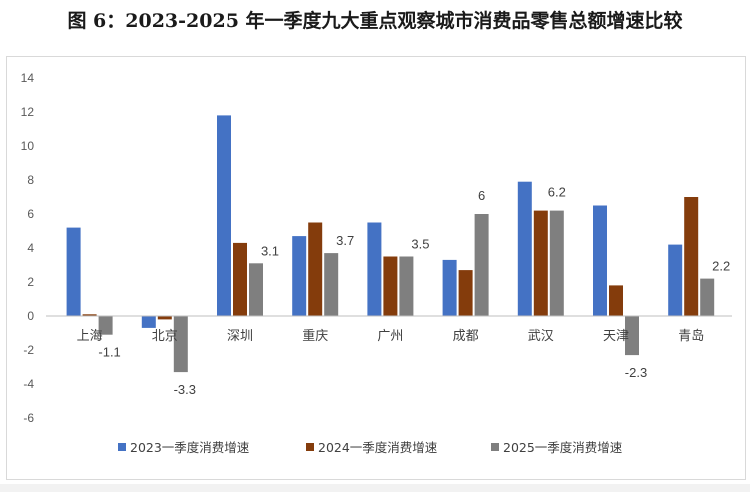  What do you see at coordinates (109, 352) in the screenshot?
I see `data-label: -1.1` at bounding box center [109, 352].